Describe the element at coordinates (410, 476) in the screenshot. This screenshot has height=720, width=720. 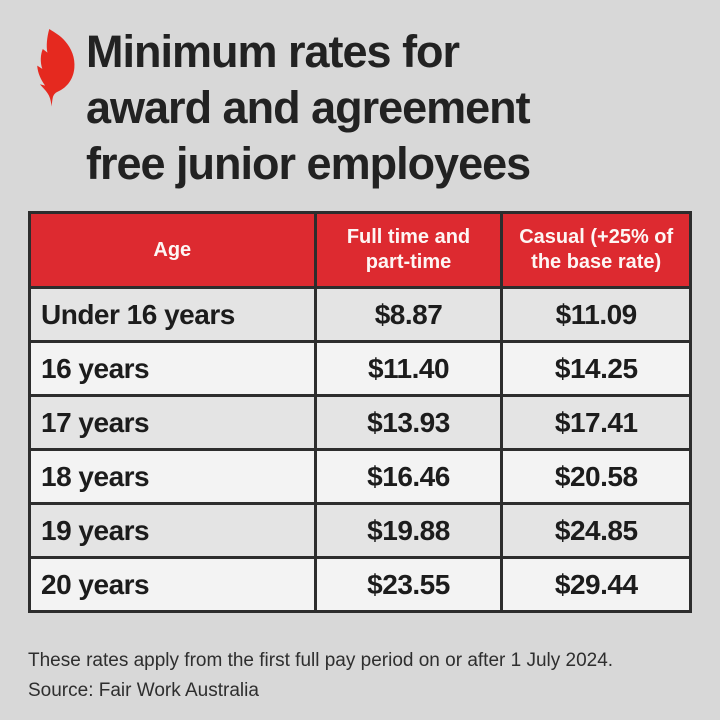
I see `fulltime-cell: $16.46` at that location.